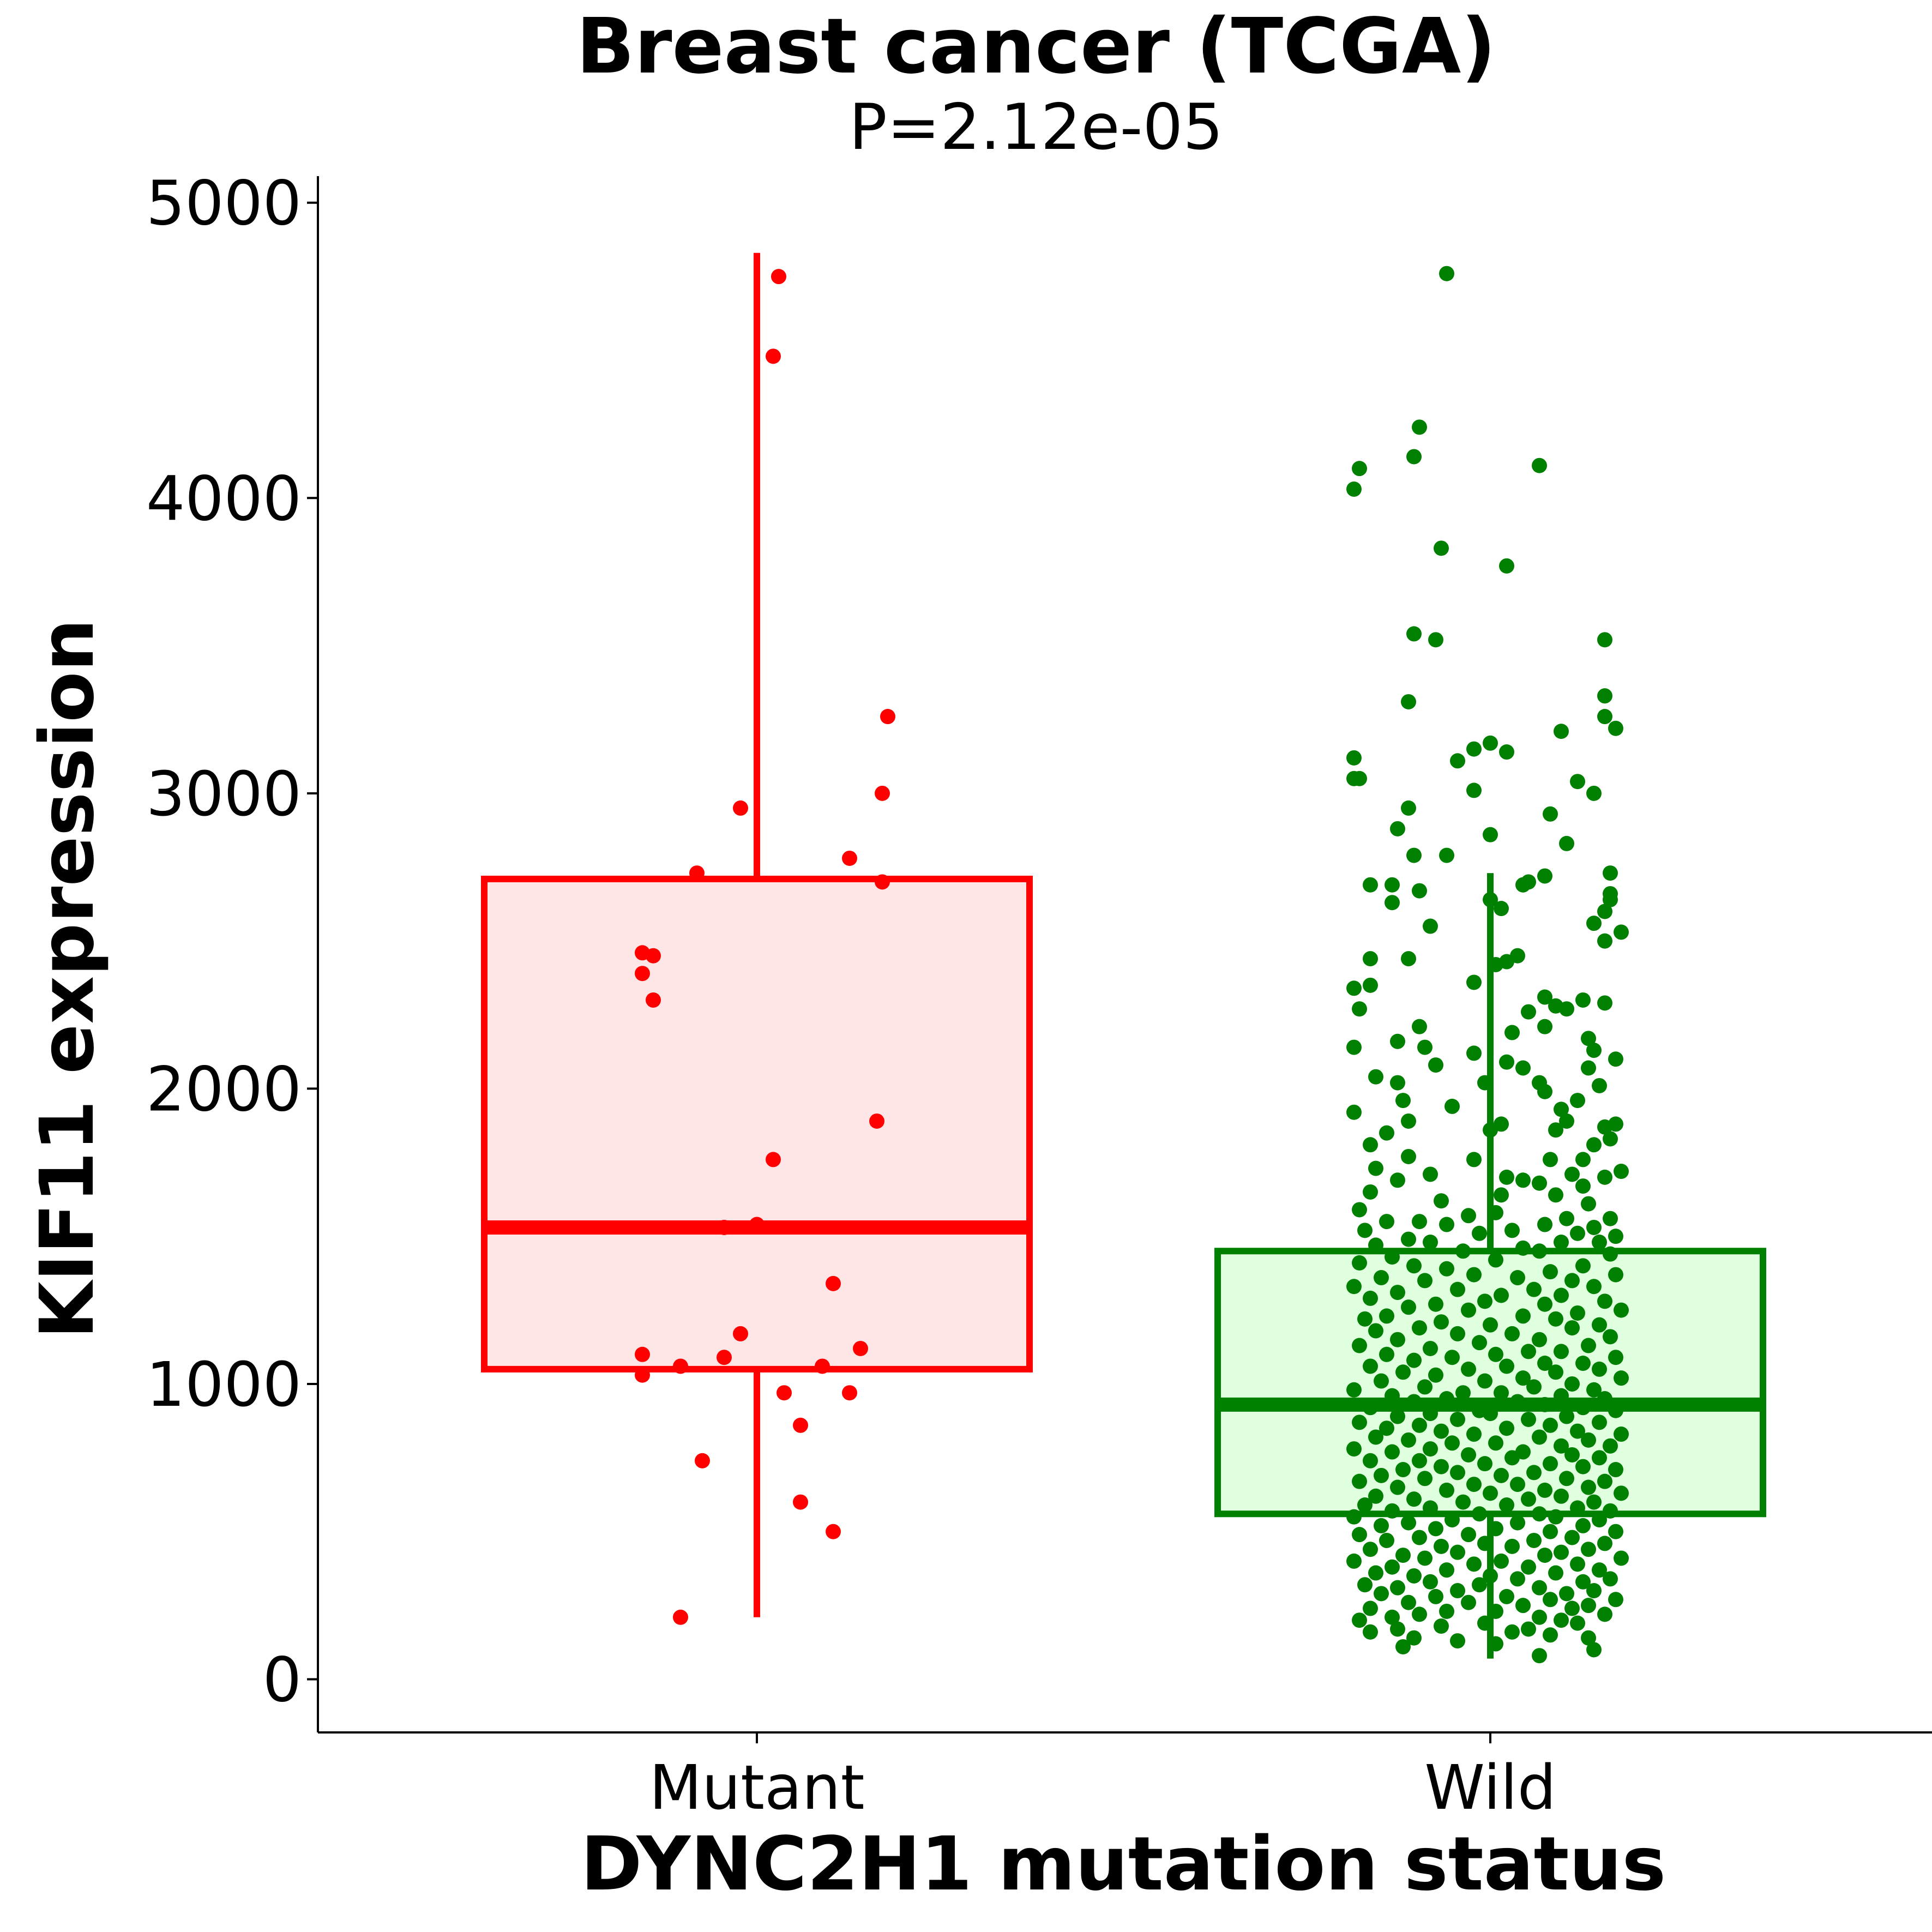 Image resolution: width=1932 pixels, height=1932 pixels. Describe the element at coordinates (224, 1089) in the screenshot. I see `y-tick-label: 2000` at that location.